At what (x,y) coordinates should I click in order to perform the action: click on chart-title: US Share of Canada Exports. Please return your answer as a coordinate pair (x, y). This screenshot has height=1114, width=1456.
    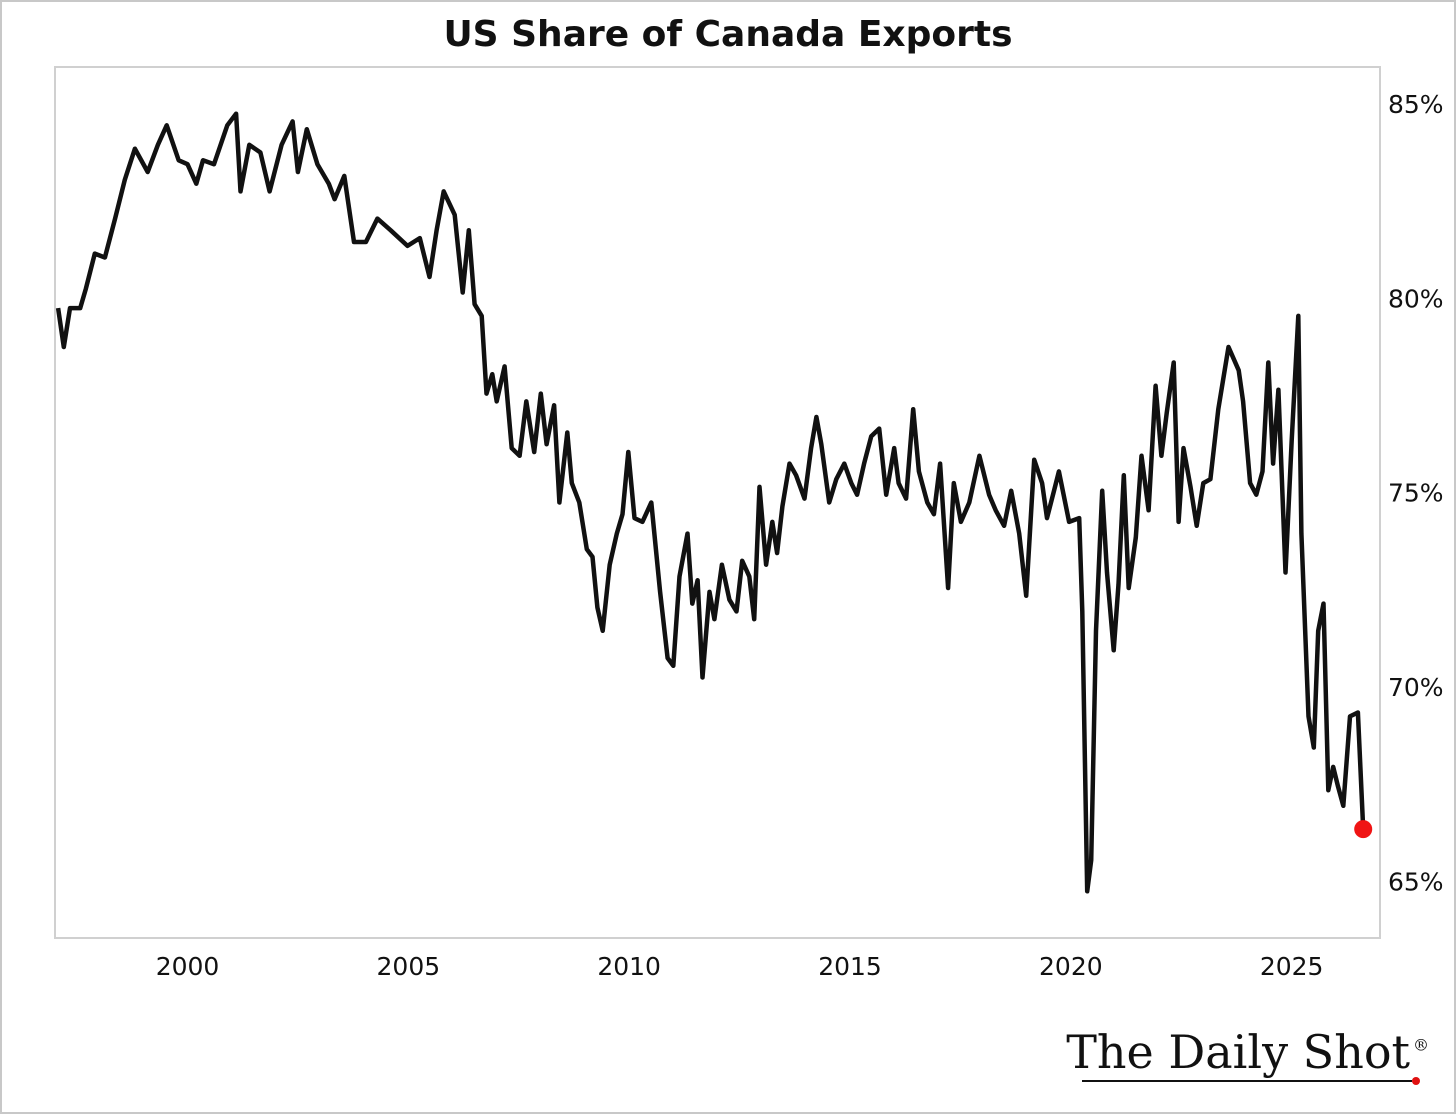
    Looking at the image, I should click on (727, 34).